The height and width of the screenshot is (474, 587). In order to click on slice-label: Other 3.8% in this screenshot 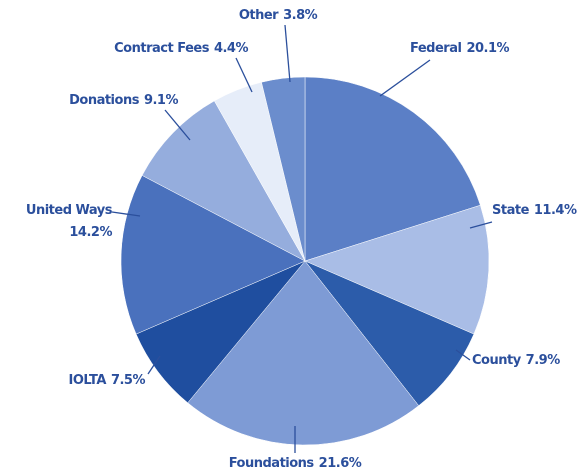, I will do `click(278, 15)`.